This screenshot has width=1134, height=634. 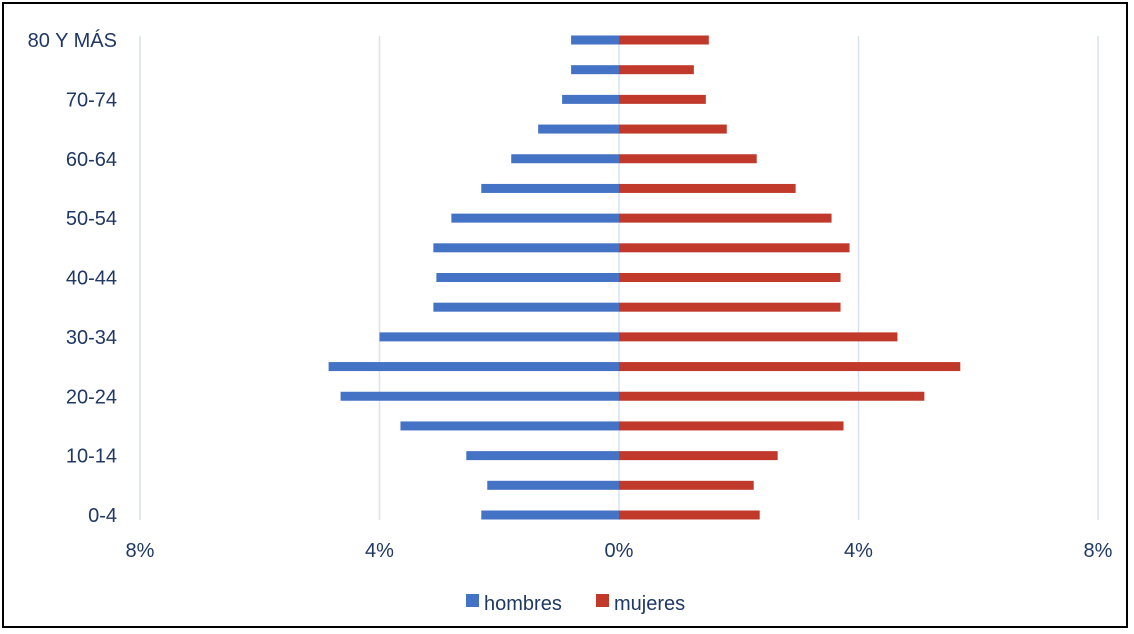 What do you see at coordinates (91, 100) in the screenshot?
I see `y-tick-label: 70-74` at bounding box center [91, 100].